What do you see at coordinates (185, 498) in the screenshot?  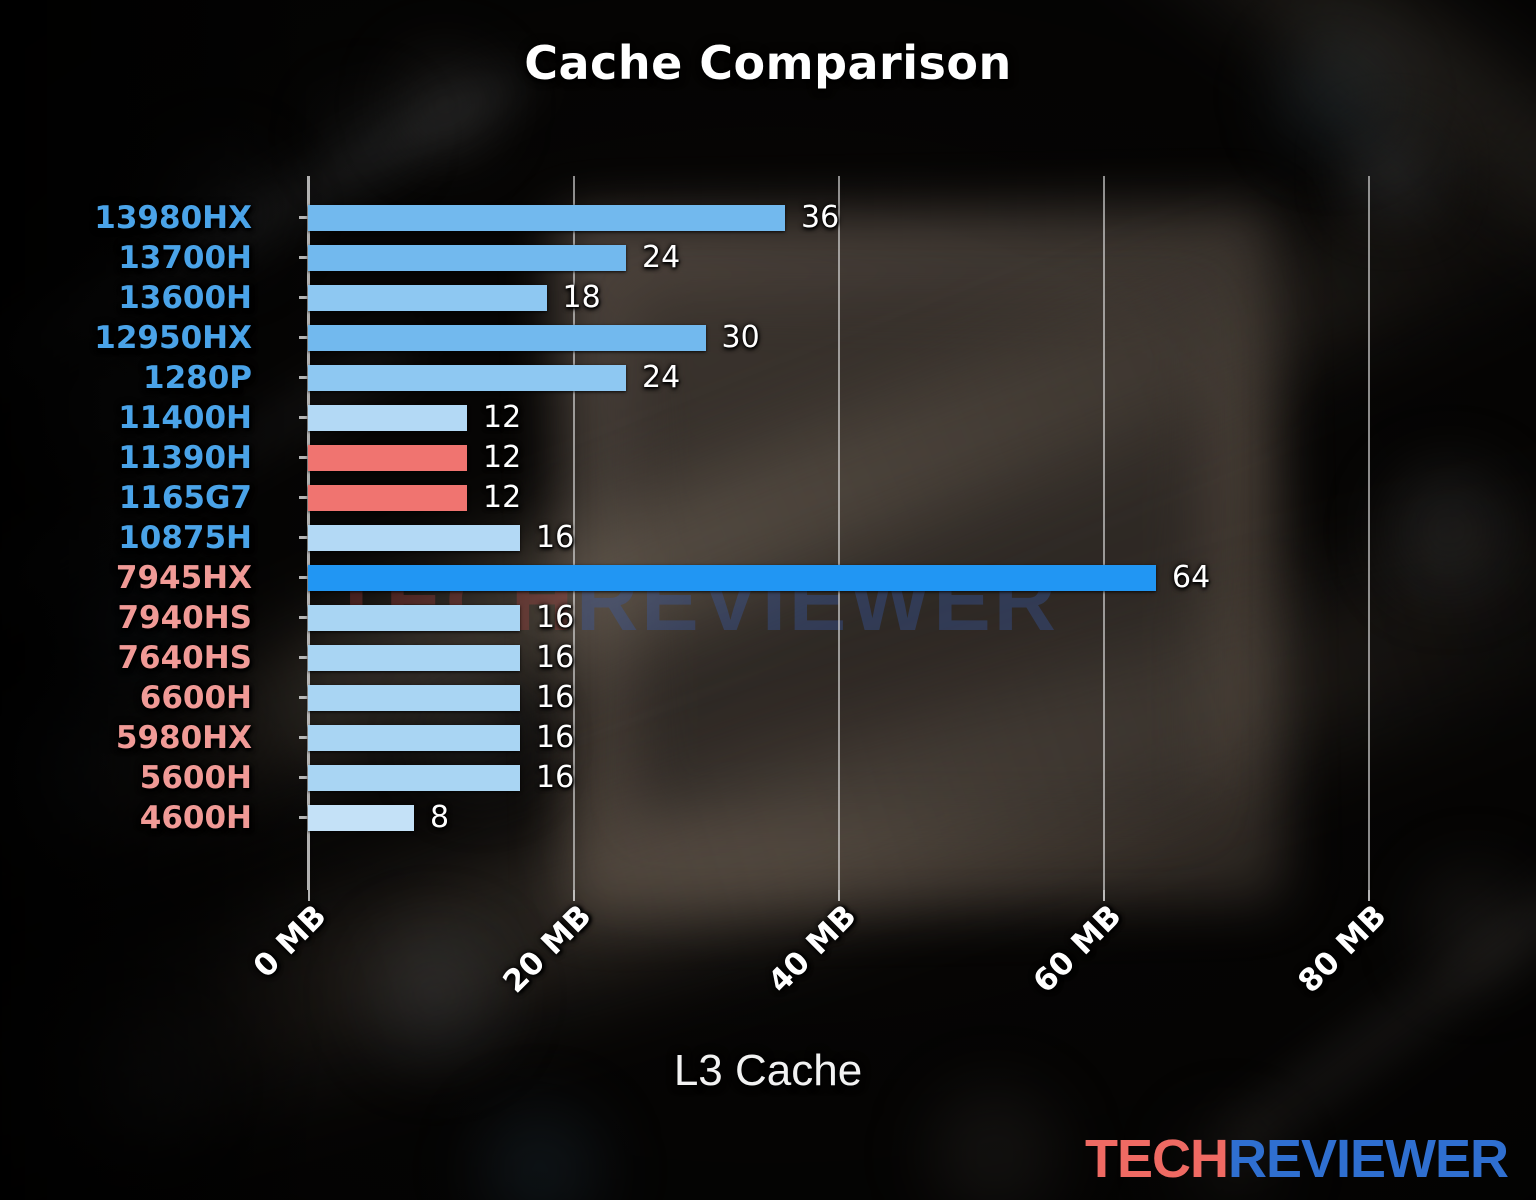 I see `y-axis-category-label: 1165G7` at bounding box center [185, 498].